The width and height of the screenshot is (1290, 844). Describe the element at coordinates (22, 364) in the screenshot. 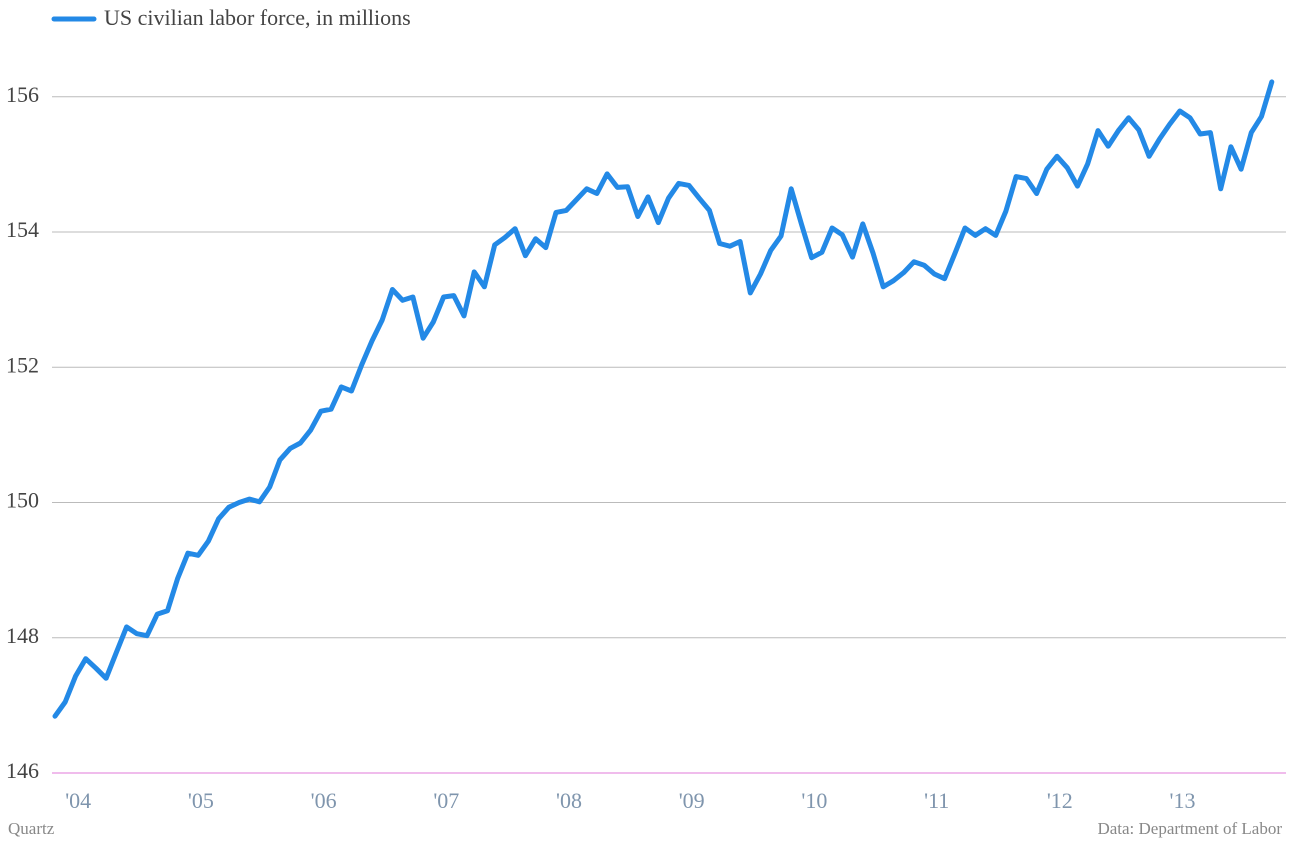

I see `y-tick-label: 152` at that location.